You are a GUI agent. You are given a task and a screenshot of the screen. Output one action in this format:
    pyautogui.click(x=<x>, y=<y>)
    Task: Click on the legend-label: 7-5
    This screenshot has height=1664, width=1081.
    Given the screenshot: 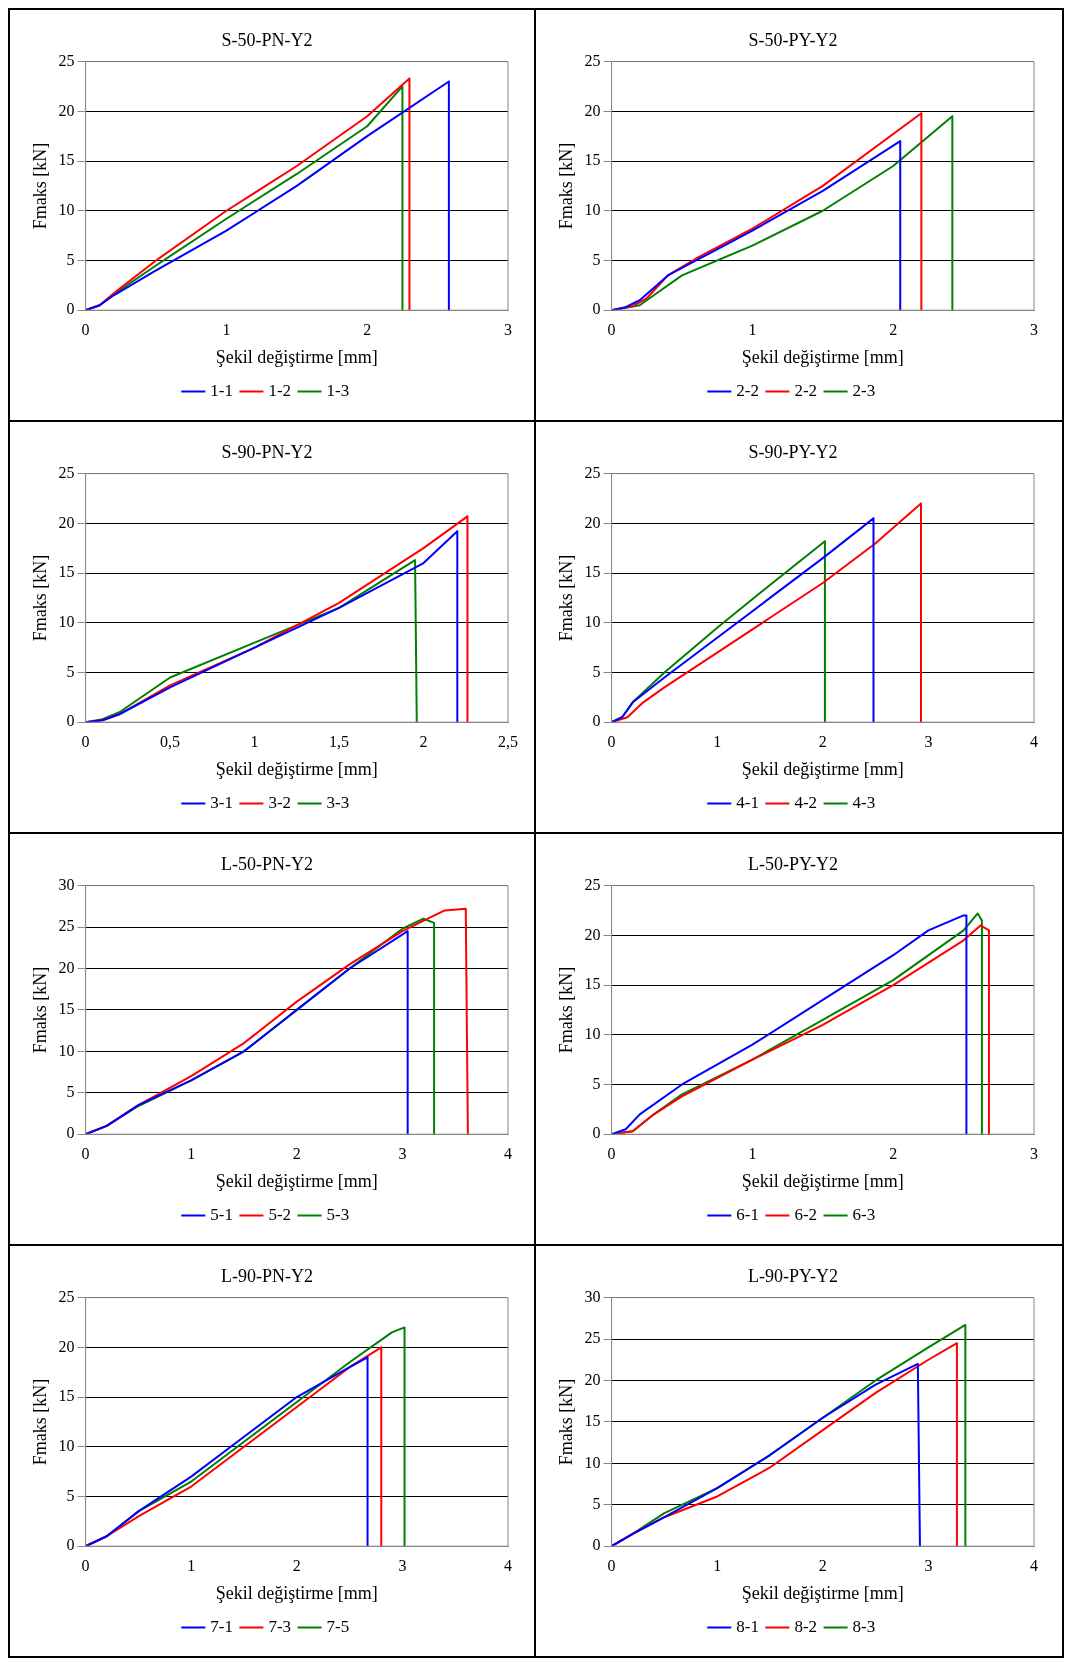 What is the action you would take?
    pyautogui.click(x=338, y=1626)
    